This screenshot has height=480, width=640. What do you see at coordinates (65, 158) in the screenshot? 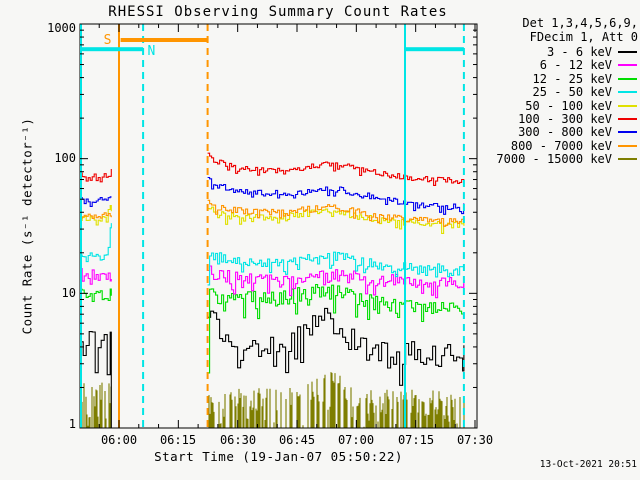
I see `y-tick-label-100: 100` at bounding box center [65, 158].